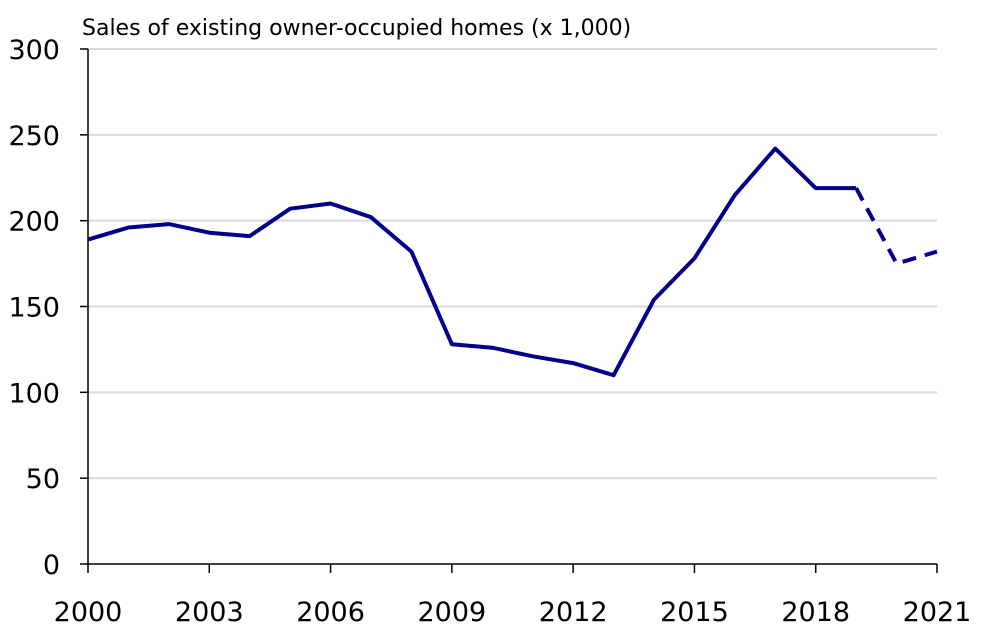 The width and height of the screenshot is (981, 630). I want to click on y-tick-label-50: 50, so click(43, 479).